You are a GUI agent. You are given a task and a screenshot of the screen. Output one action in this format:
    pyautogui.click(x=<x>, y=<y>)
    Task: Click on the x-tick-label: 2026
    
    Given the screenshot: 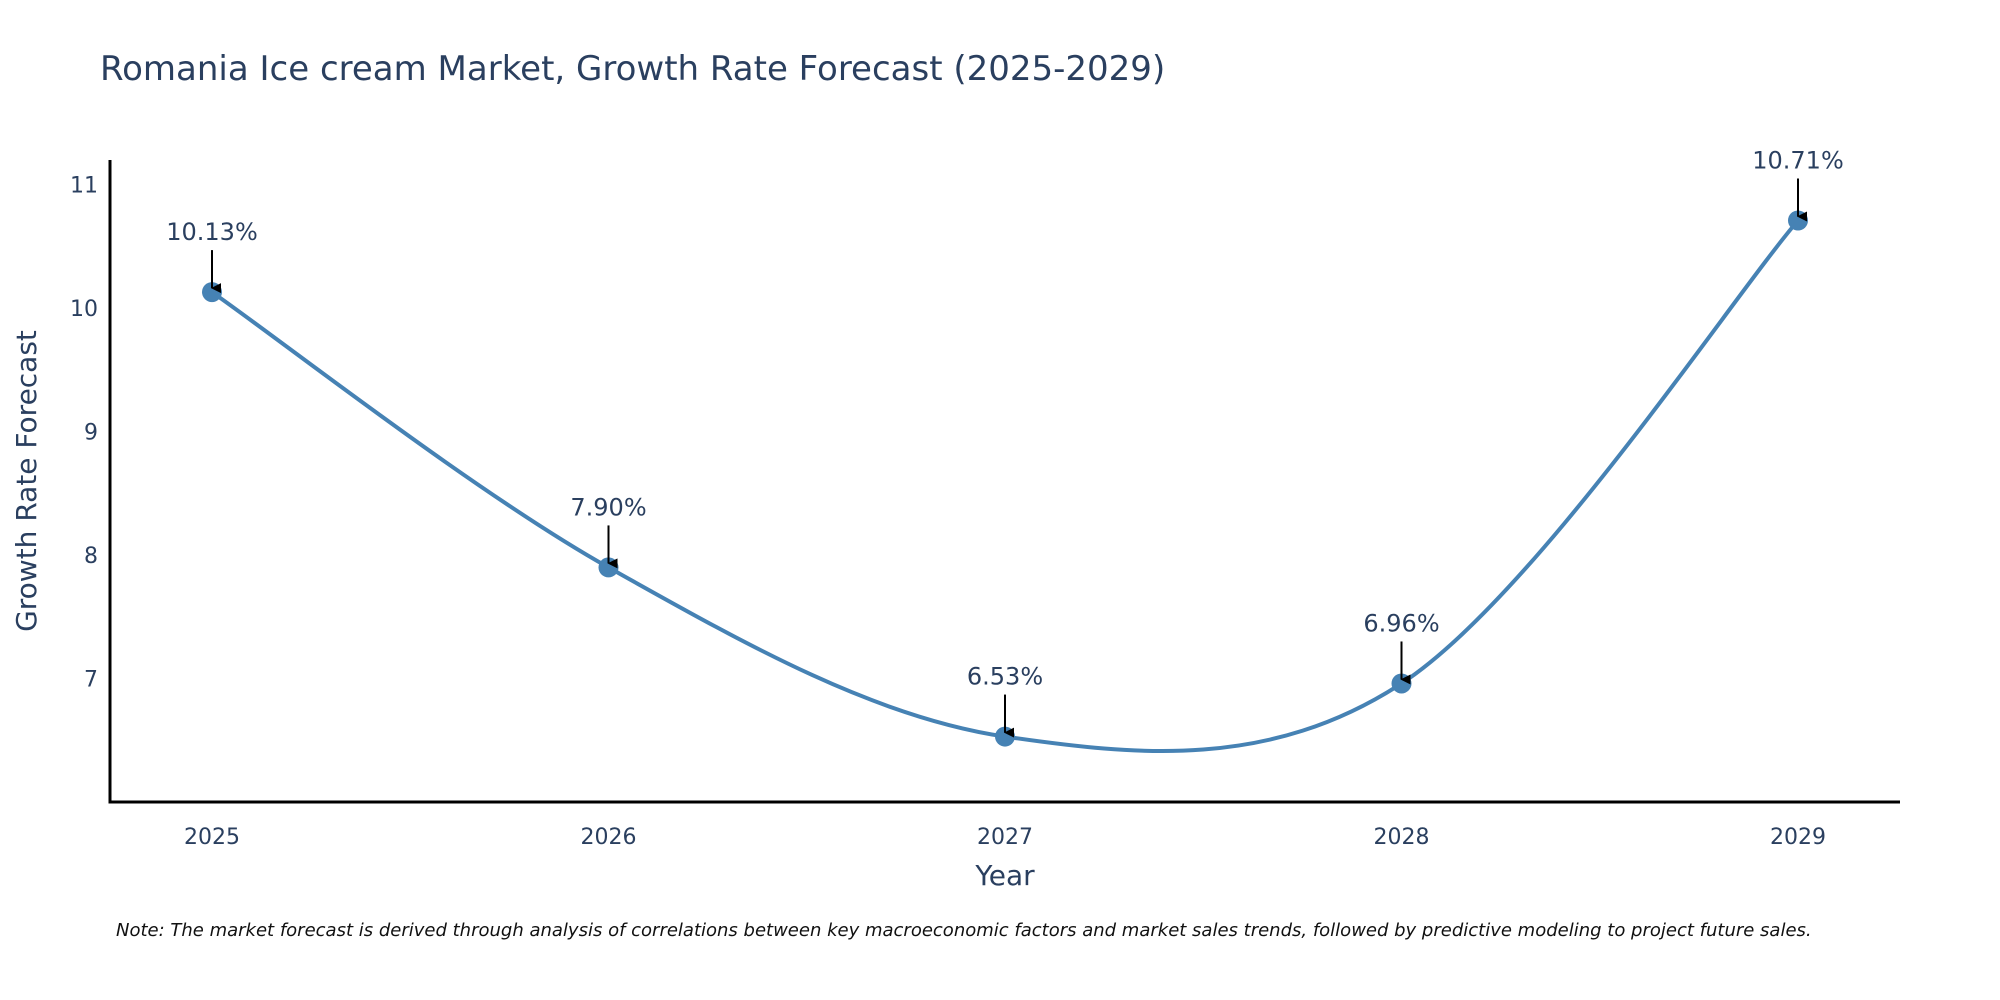 What is the action you would take?
    pyautogui.click(x=609, y=837)
    